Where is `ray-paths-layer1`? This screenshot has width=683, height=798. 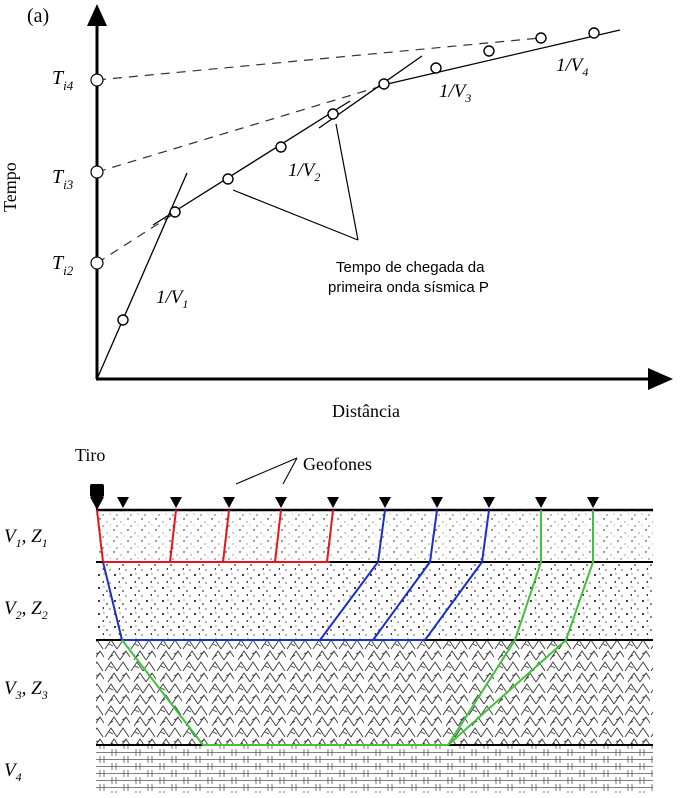
ray-paths-layer1 is located at coordinates (215, 536).